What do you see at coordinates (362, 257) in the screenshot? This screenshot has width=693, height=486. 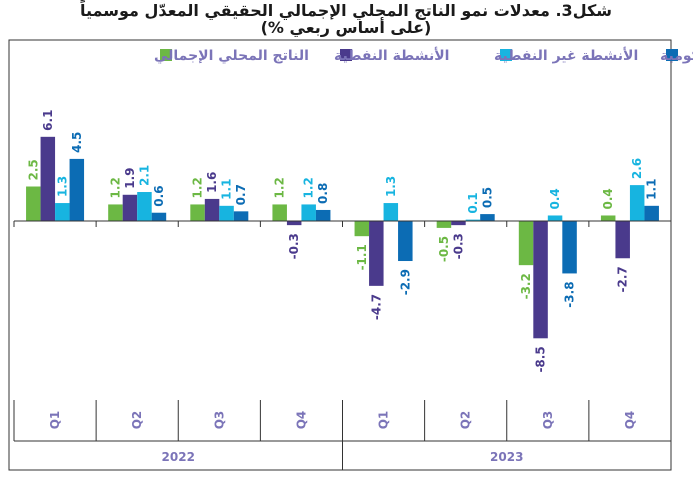 I see `value-label-gdp-4: -1.1` at bounding box center [362, 257].